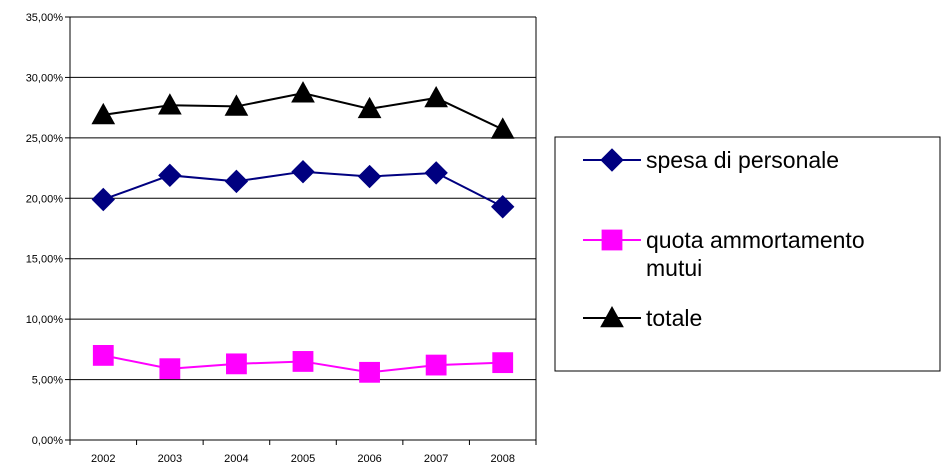 The height and width of the screenshot is (466, 941). What do you see at coordinates (47, 441) in the screenshot?
I see `y-tick-label: 0,00%` at bounding box center [47, 441].